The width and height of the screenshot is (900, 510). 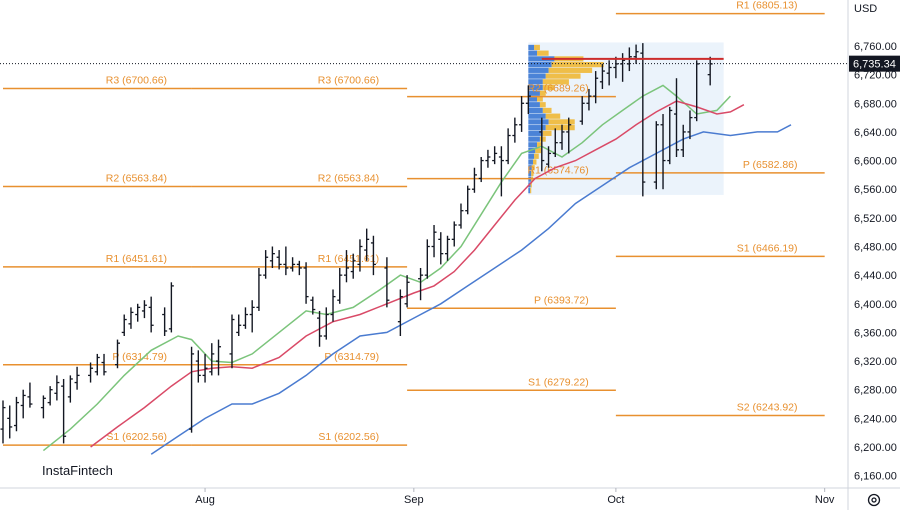 I want to click on y-tick-label: 6,600.00, so click(x=875, y=162).